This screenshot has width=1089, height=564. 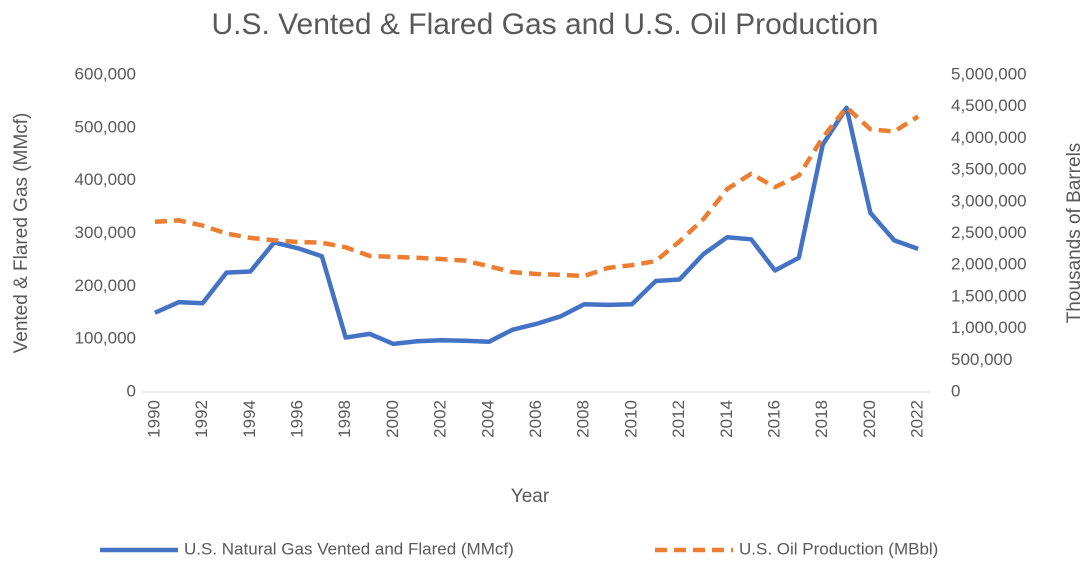 What do you see at coordinates (869, 419) in the screenshot?
I see `x-tick-label: 2020` at bounding box center [869, 419].